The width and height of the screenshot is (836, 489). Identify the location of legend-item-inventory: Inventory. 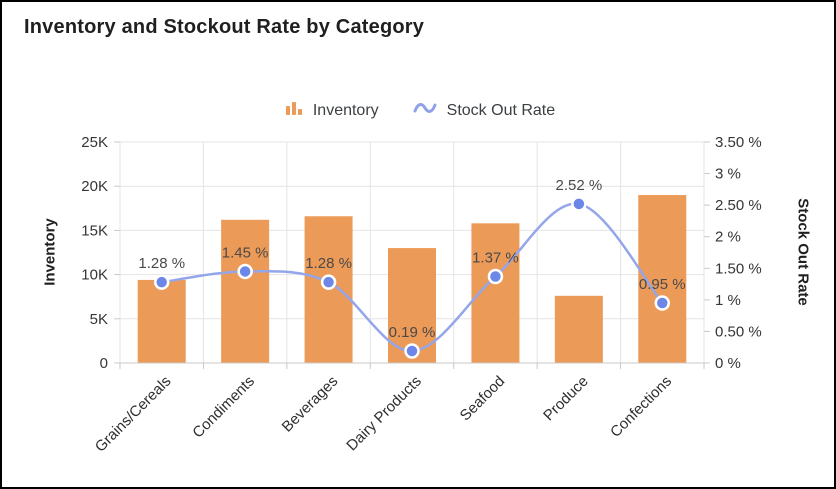
(332, 110).